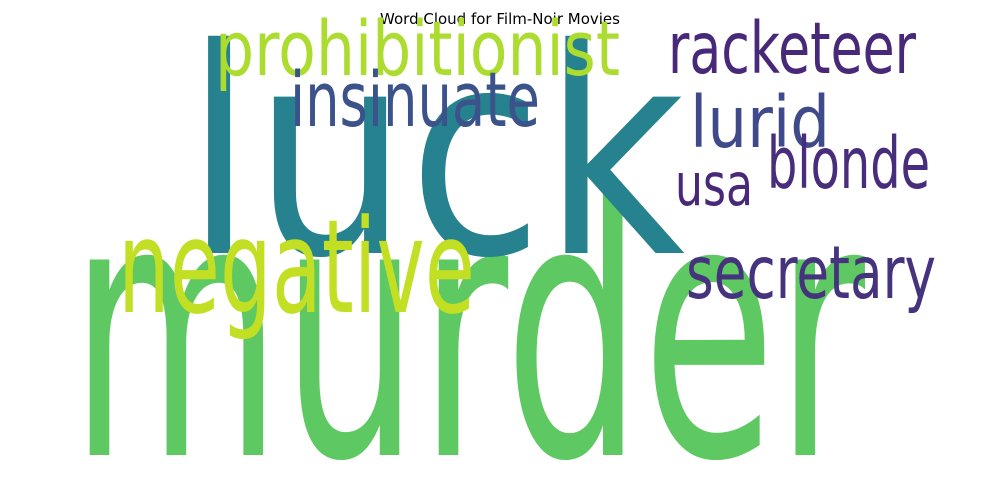 The height and width of the screenshot is (500, 1000). What do you see at coordinates (811, 273) in the screenshot?
I see `word-secretary: secretary` at bounding box center [811, 273].